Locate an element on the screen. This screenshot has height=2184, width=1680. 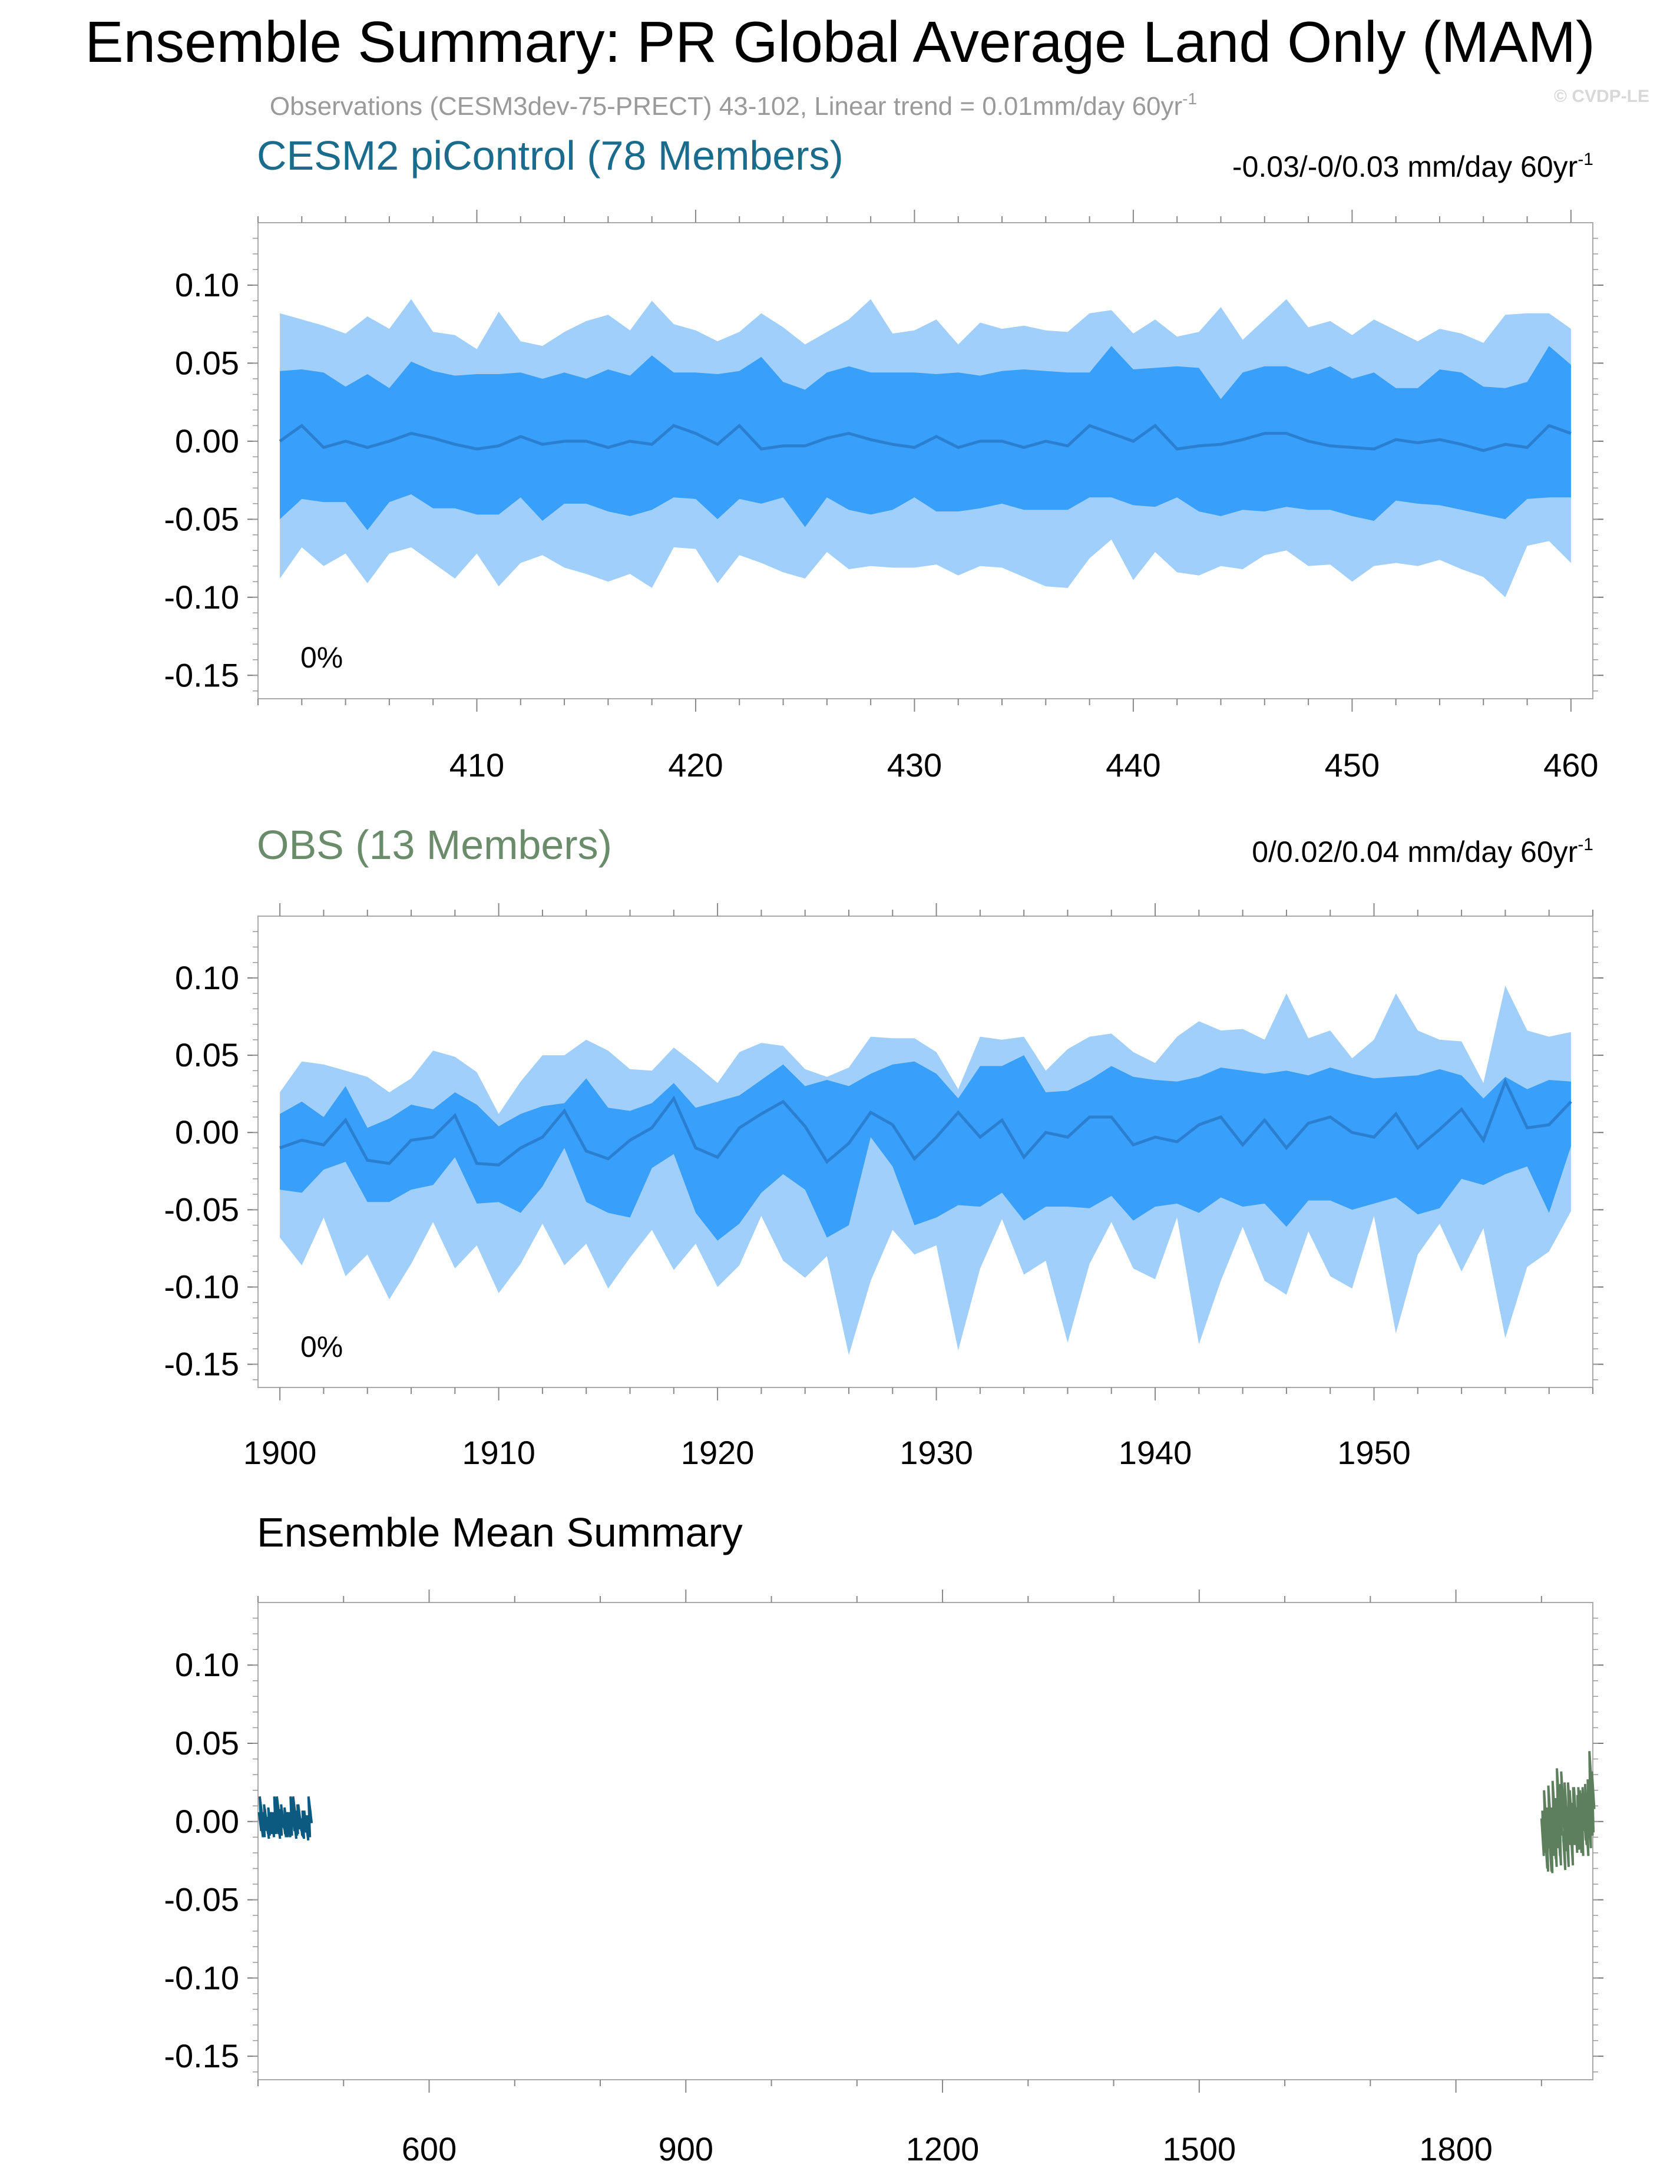
x-tick-label: 1500 is located at coordinates (1199, 2149).